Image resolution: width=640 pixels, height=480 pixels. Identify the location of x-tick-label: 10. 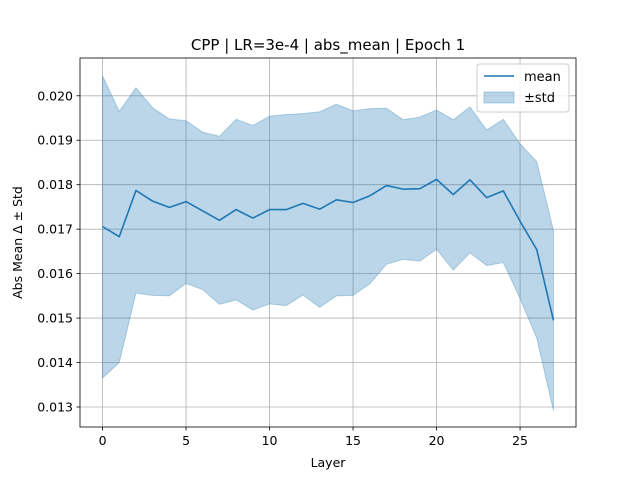
(270, 440).